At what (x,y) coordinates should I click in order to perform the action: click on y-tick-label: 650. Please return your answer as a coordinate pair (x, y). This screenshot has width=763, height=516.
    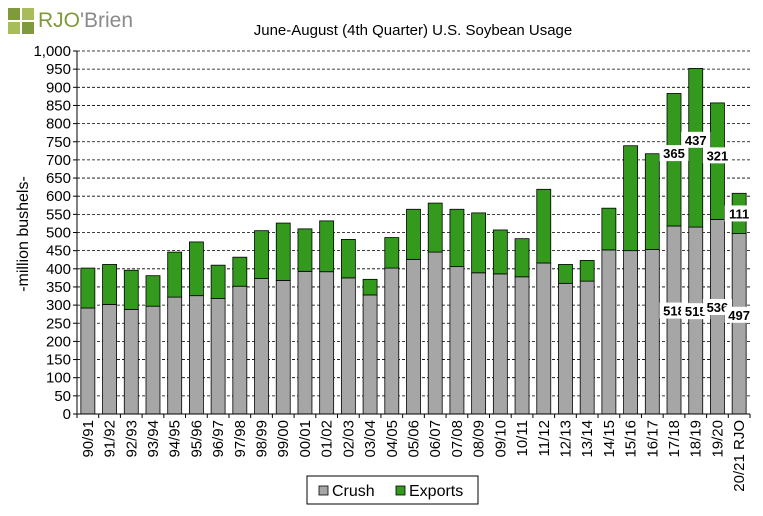
    Looking at the image, I should click on (58, 178).